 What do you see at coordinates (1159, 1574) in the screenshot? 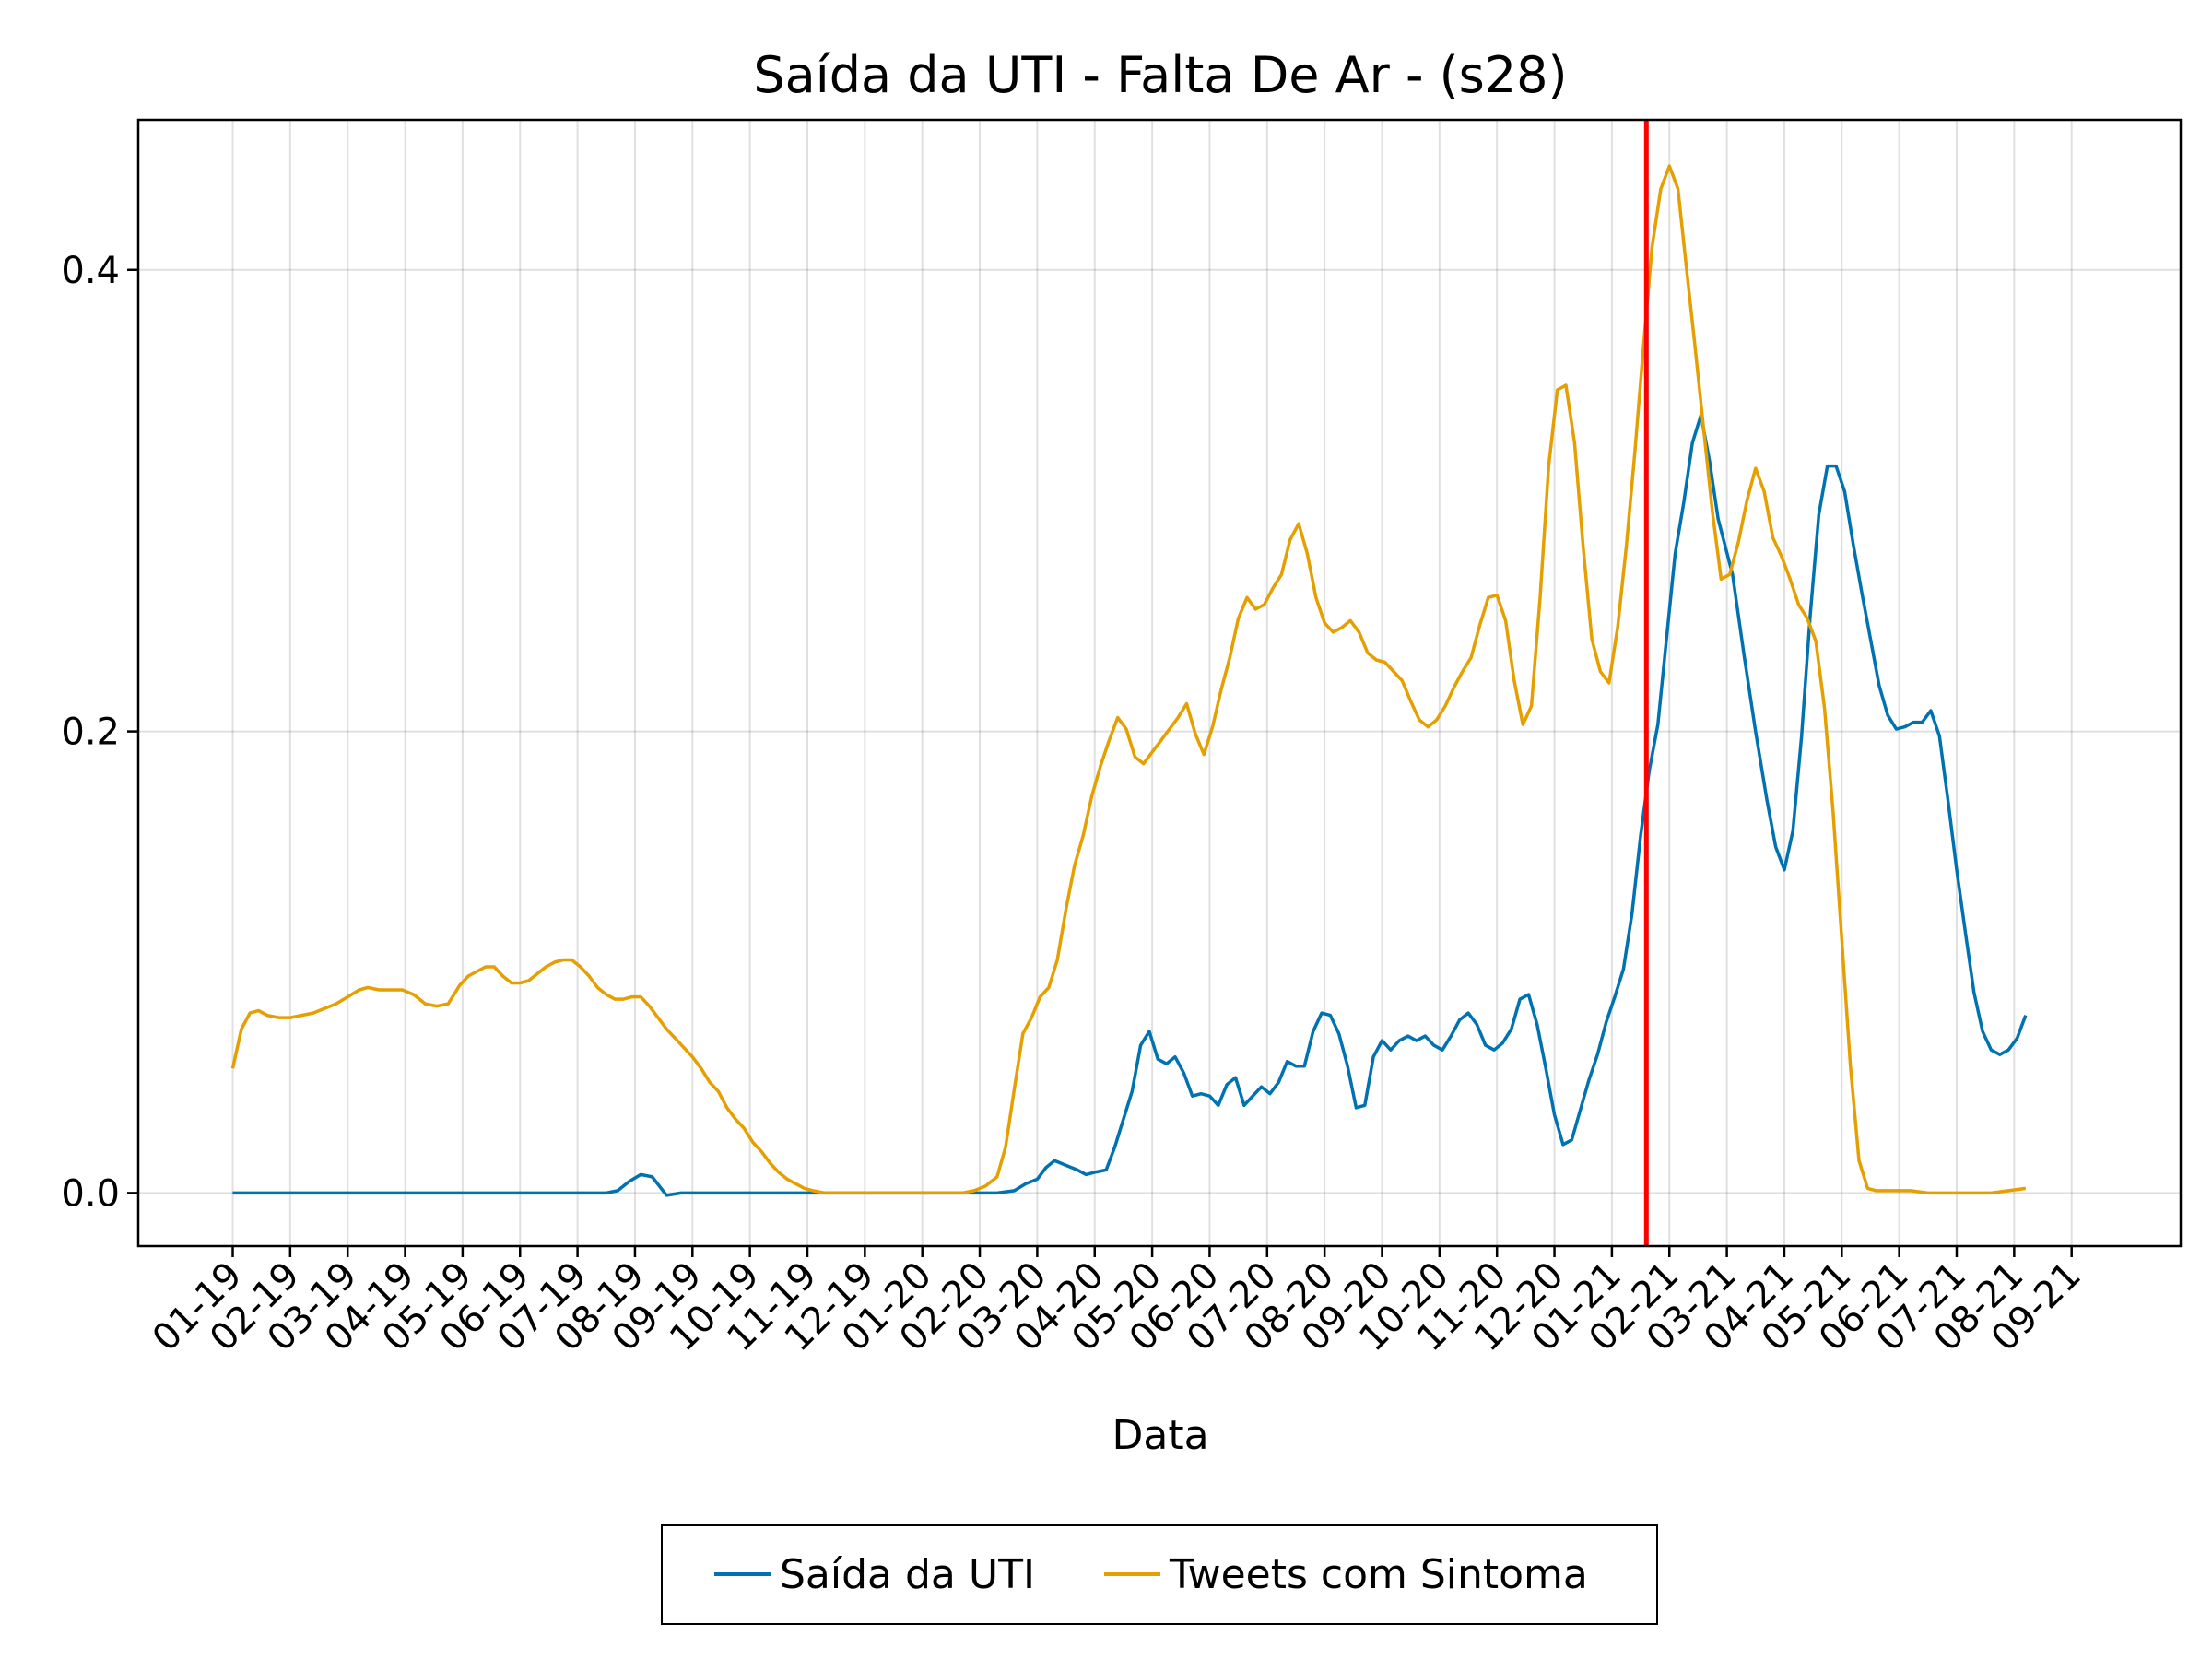
I see `legend: Saída da UTI Tweets com Sintoma` at bounding box center [1159, 1574].